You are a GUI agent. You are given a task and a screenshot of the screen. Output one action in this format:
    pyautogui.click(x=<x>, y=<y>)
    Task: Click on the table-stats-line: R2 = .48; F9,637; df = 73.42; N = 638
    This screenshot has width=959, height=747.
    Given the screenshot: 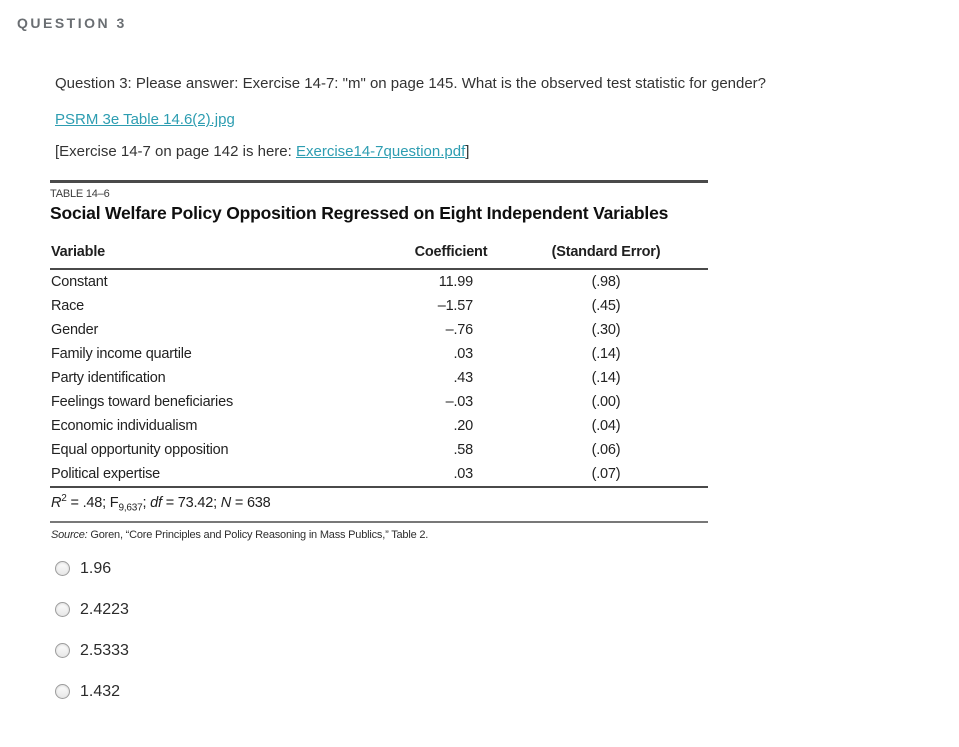 What is the action you would take?
    pyautogui.click(x=379, y=504)
    